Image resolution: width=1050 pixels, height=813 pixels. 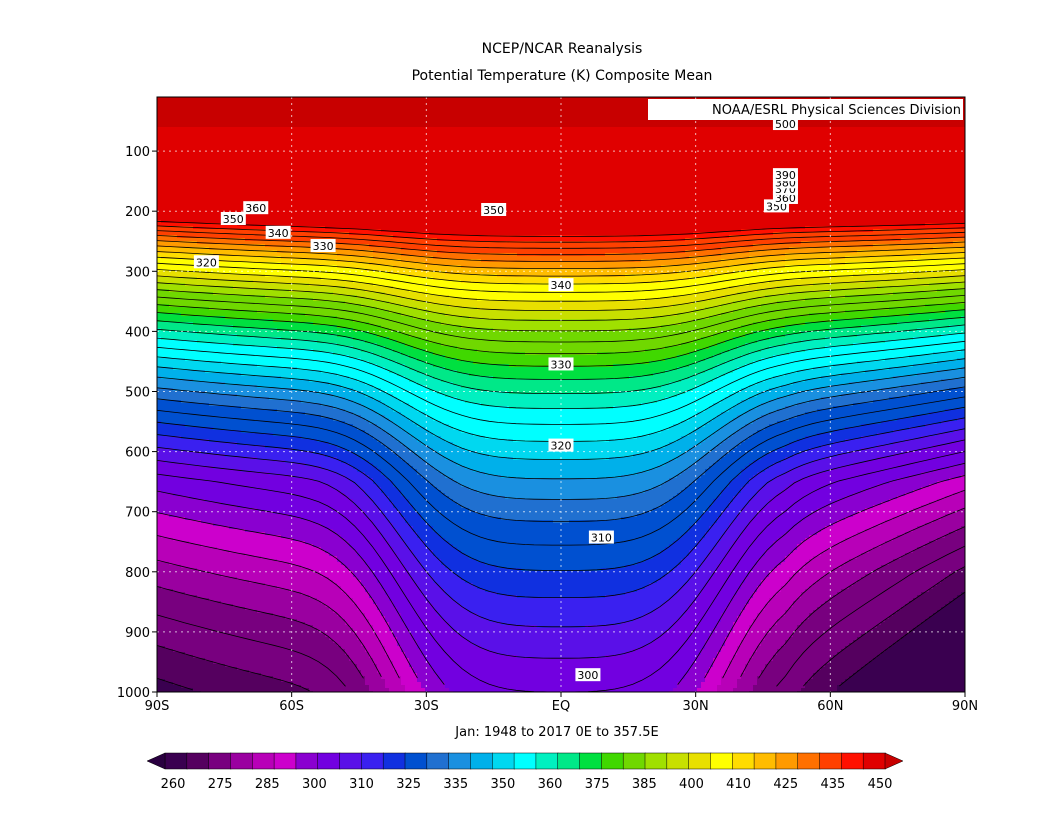 I want to click on chart-subtitle: Potential Temperature (K) Composite Mean, so click(x=562, y=76).